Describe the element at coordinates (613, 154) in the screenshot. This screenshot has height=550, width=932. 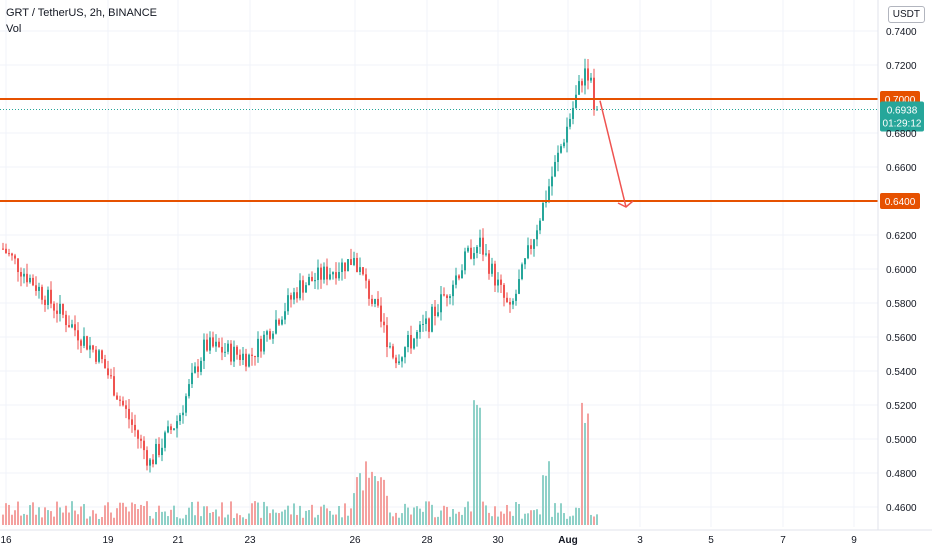
I see `arrow-shaft` at that location.